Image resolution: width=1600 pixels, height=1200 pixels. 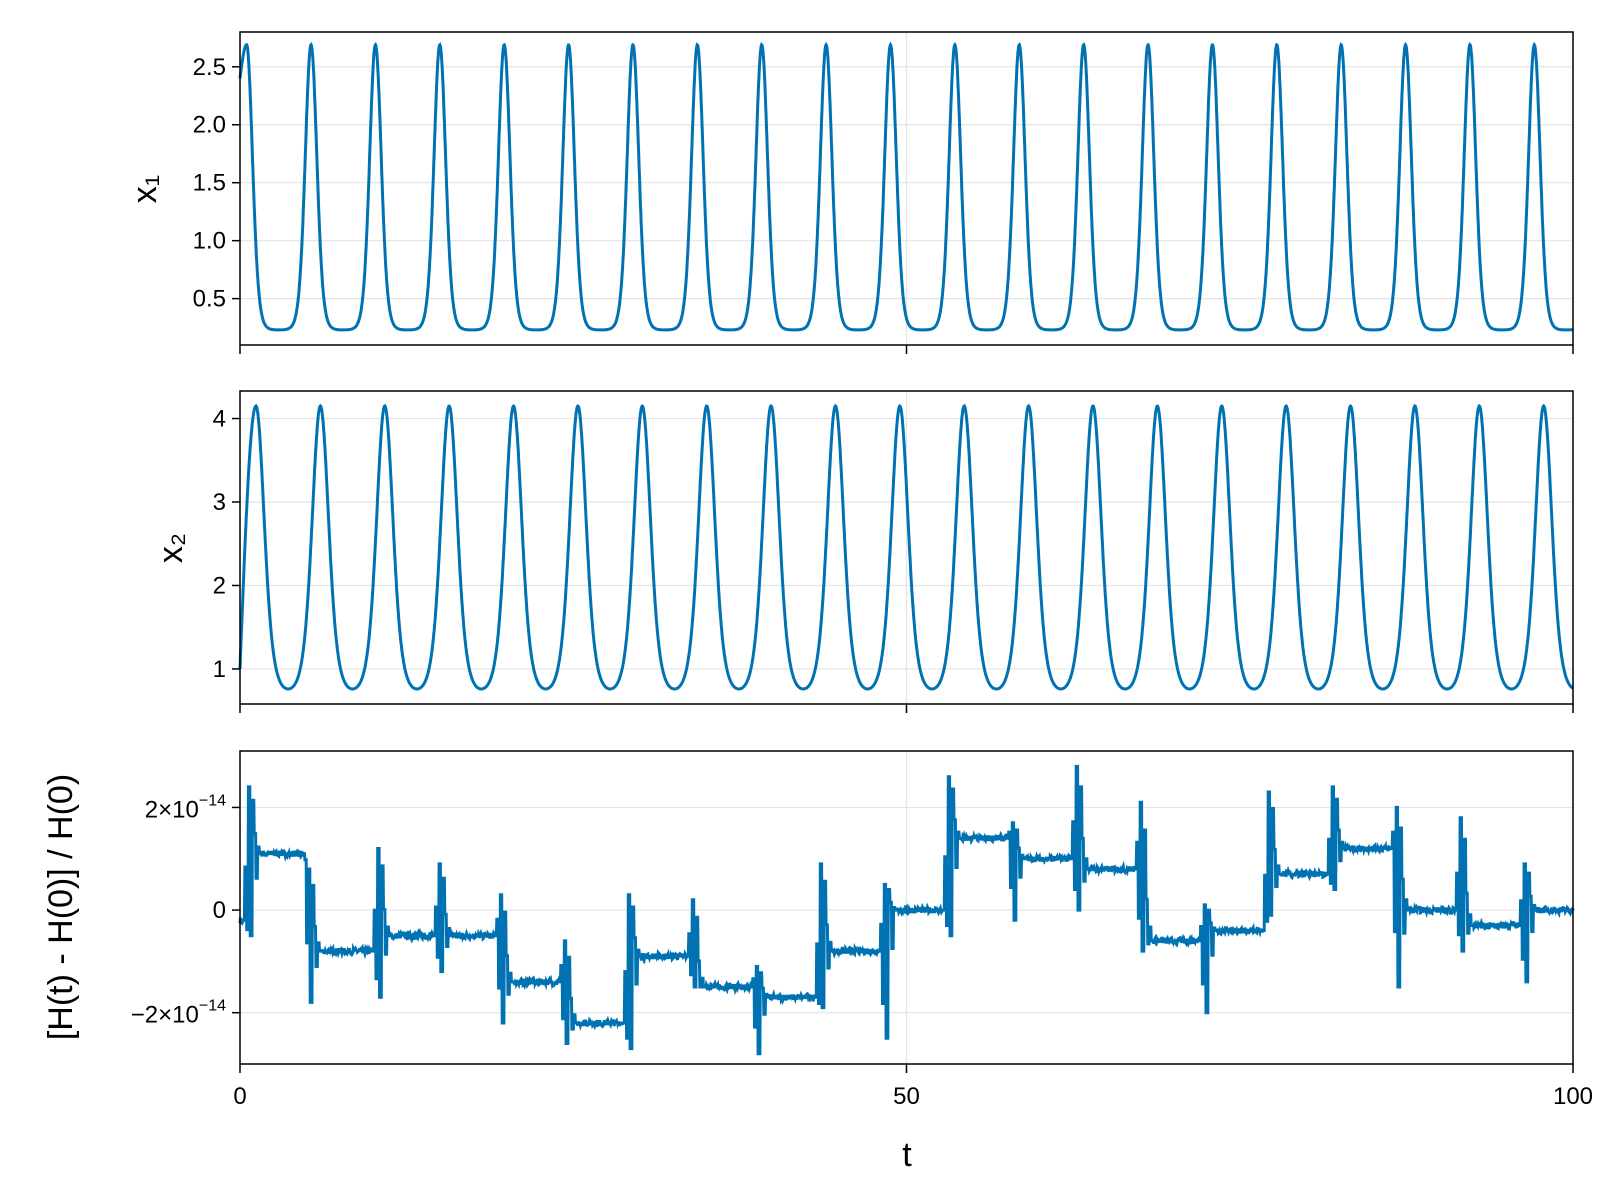 I want to click on y-tick-label: 4, so click(x=219, y=419).